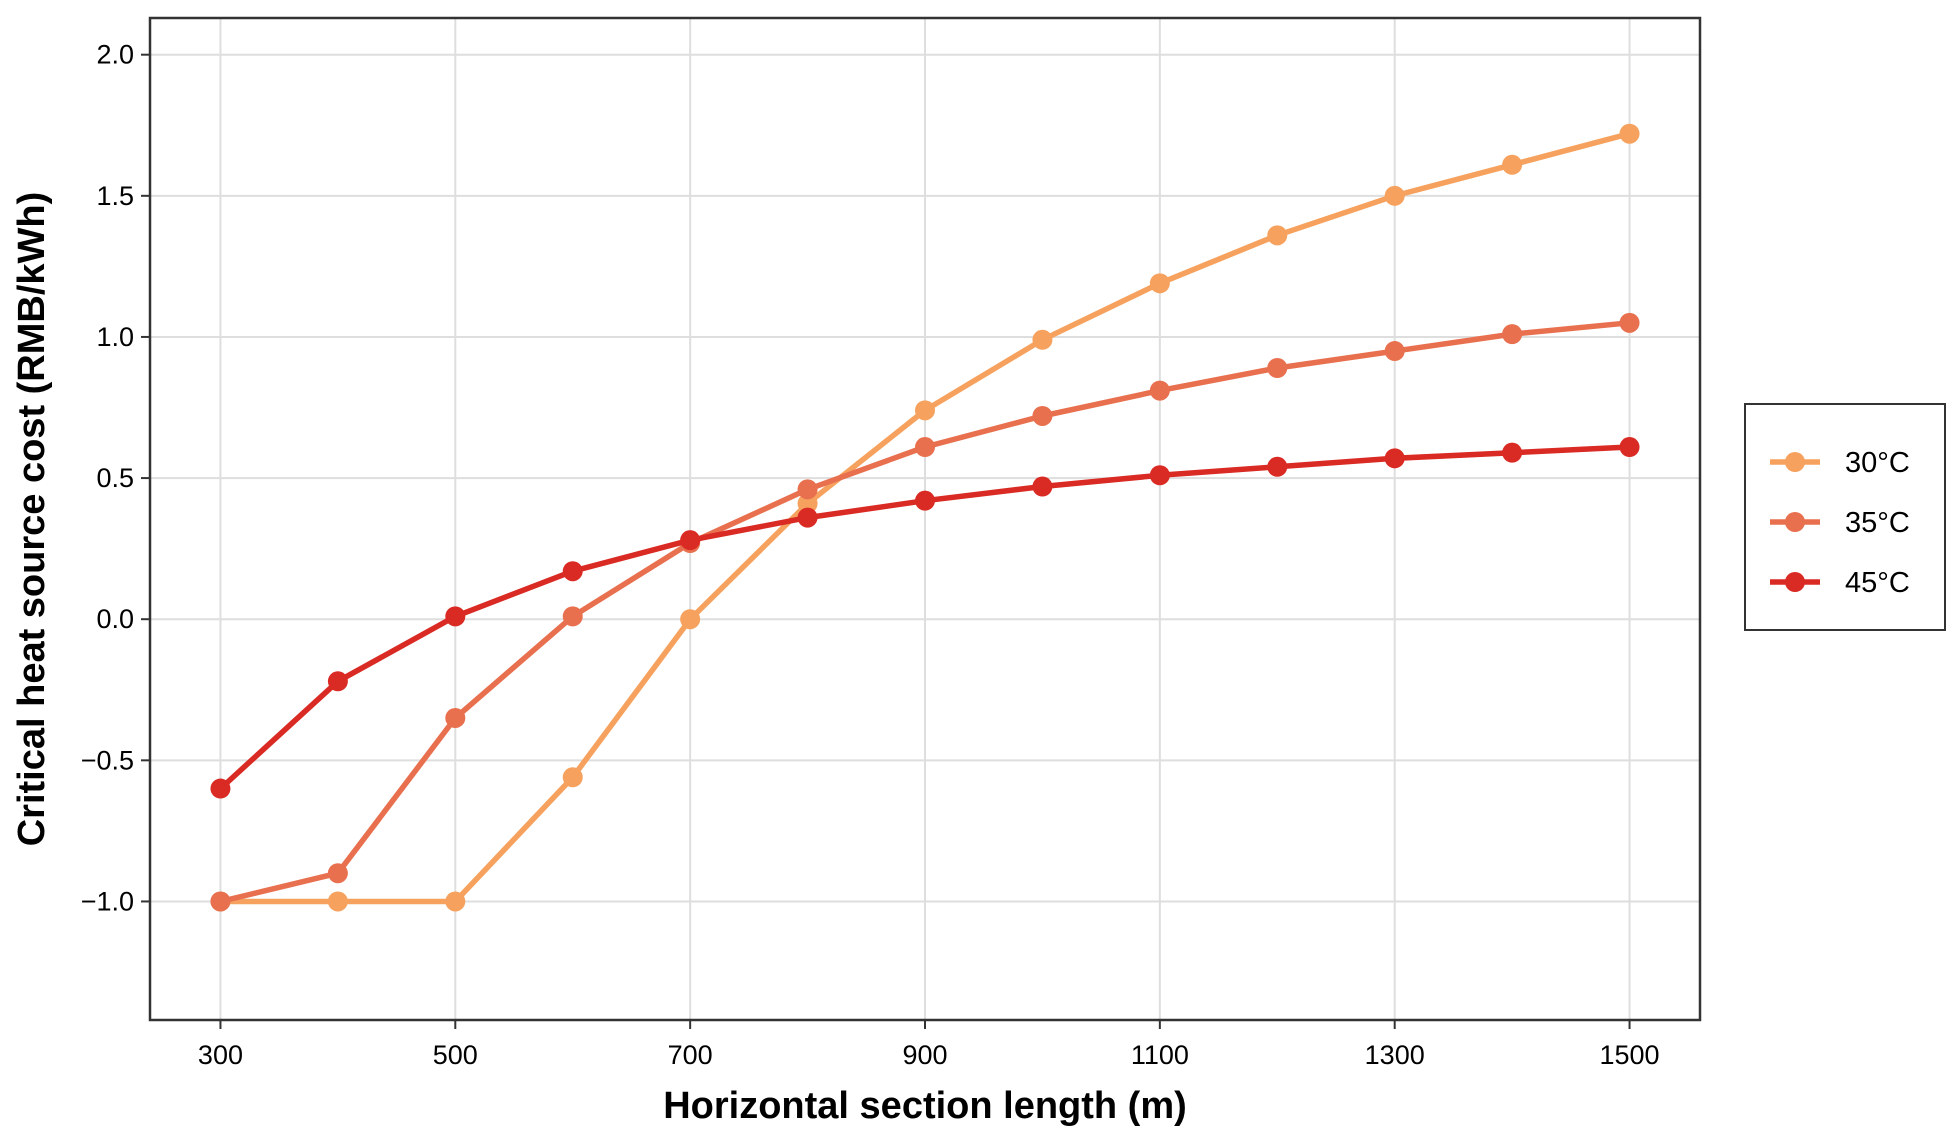 This screenshot has height=1142, width=1955. What do you see at coordinates (1395, 1055) in the screenshot?
I see `x-tick-label: 1300` at bounding box center [1395, 1055].